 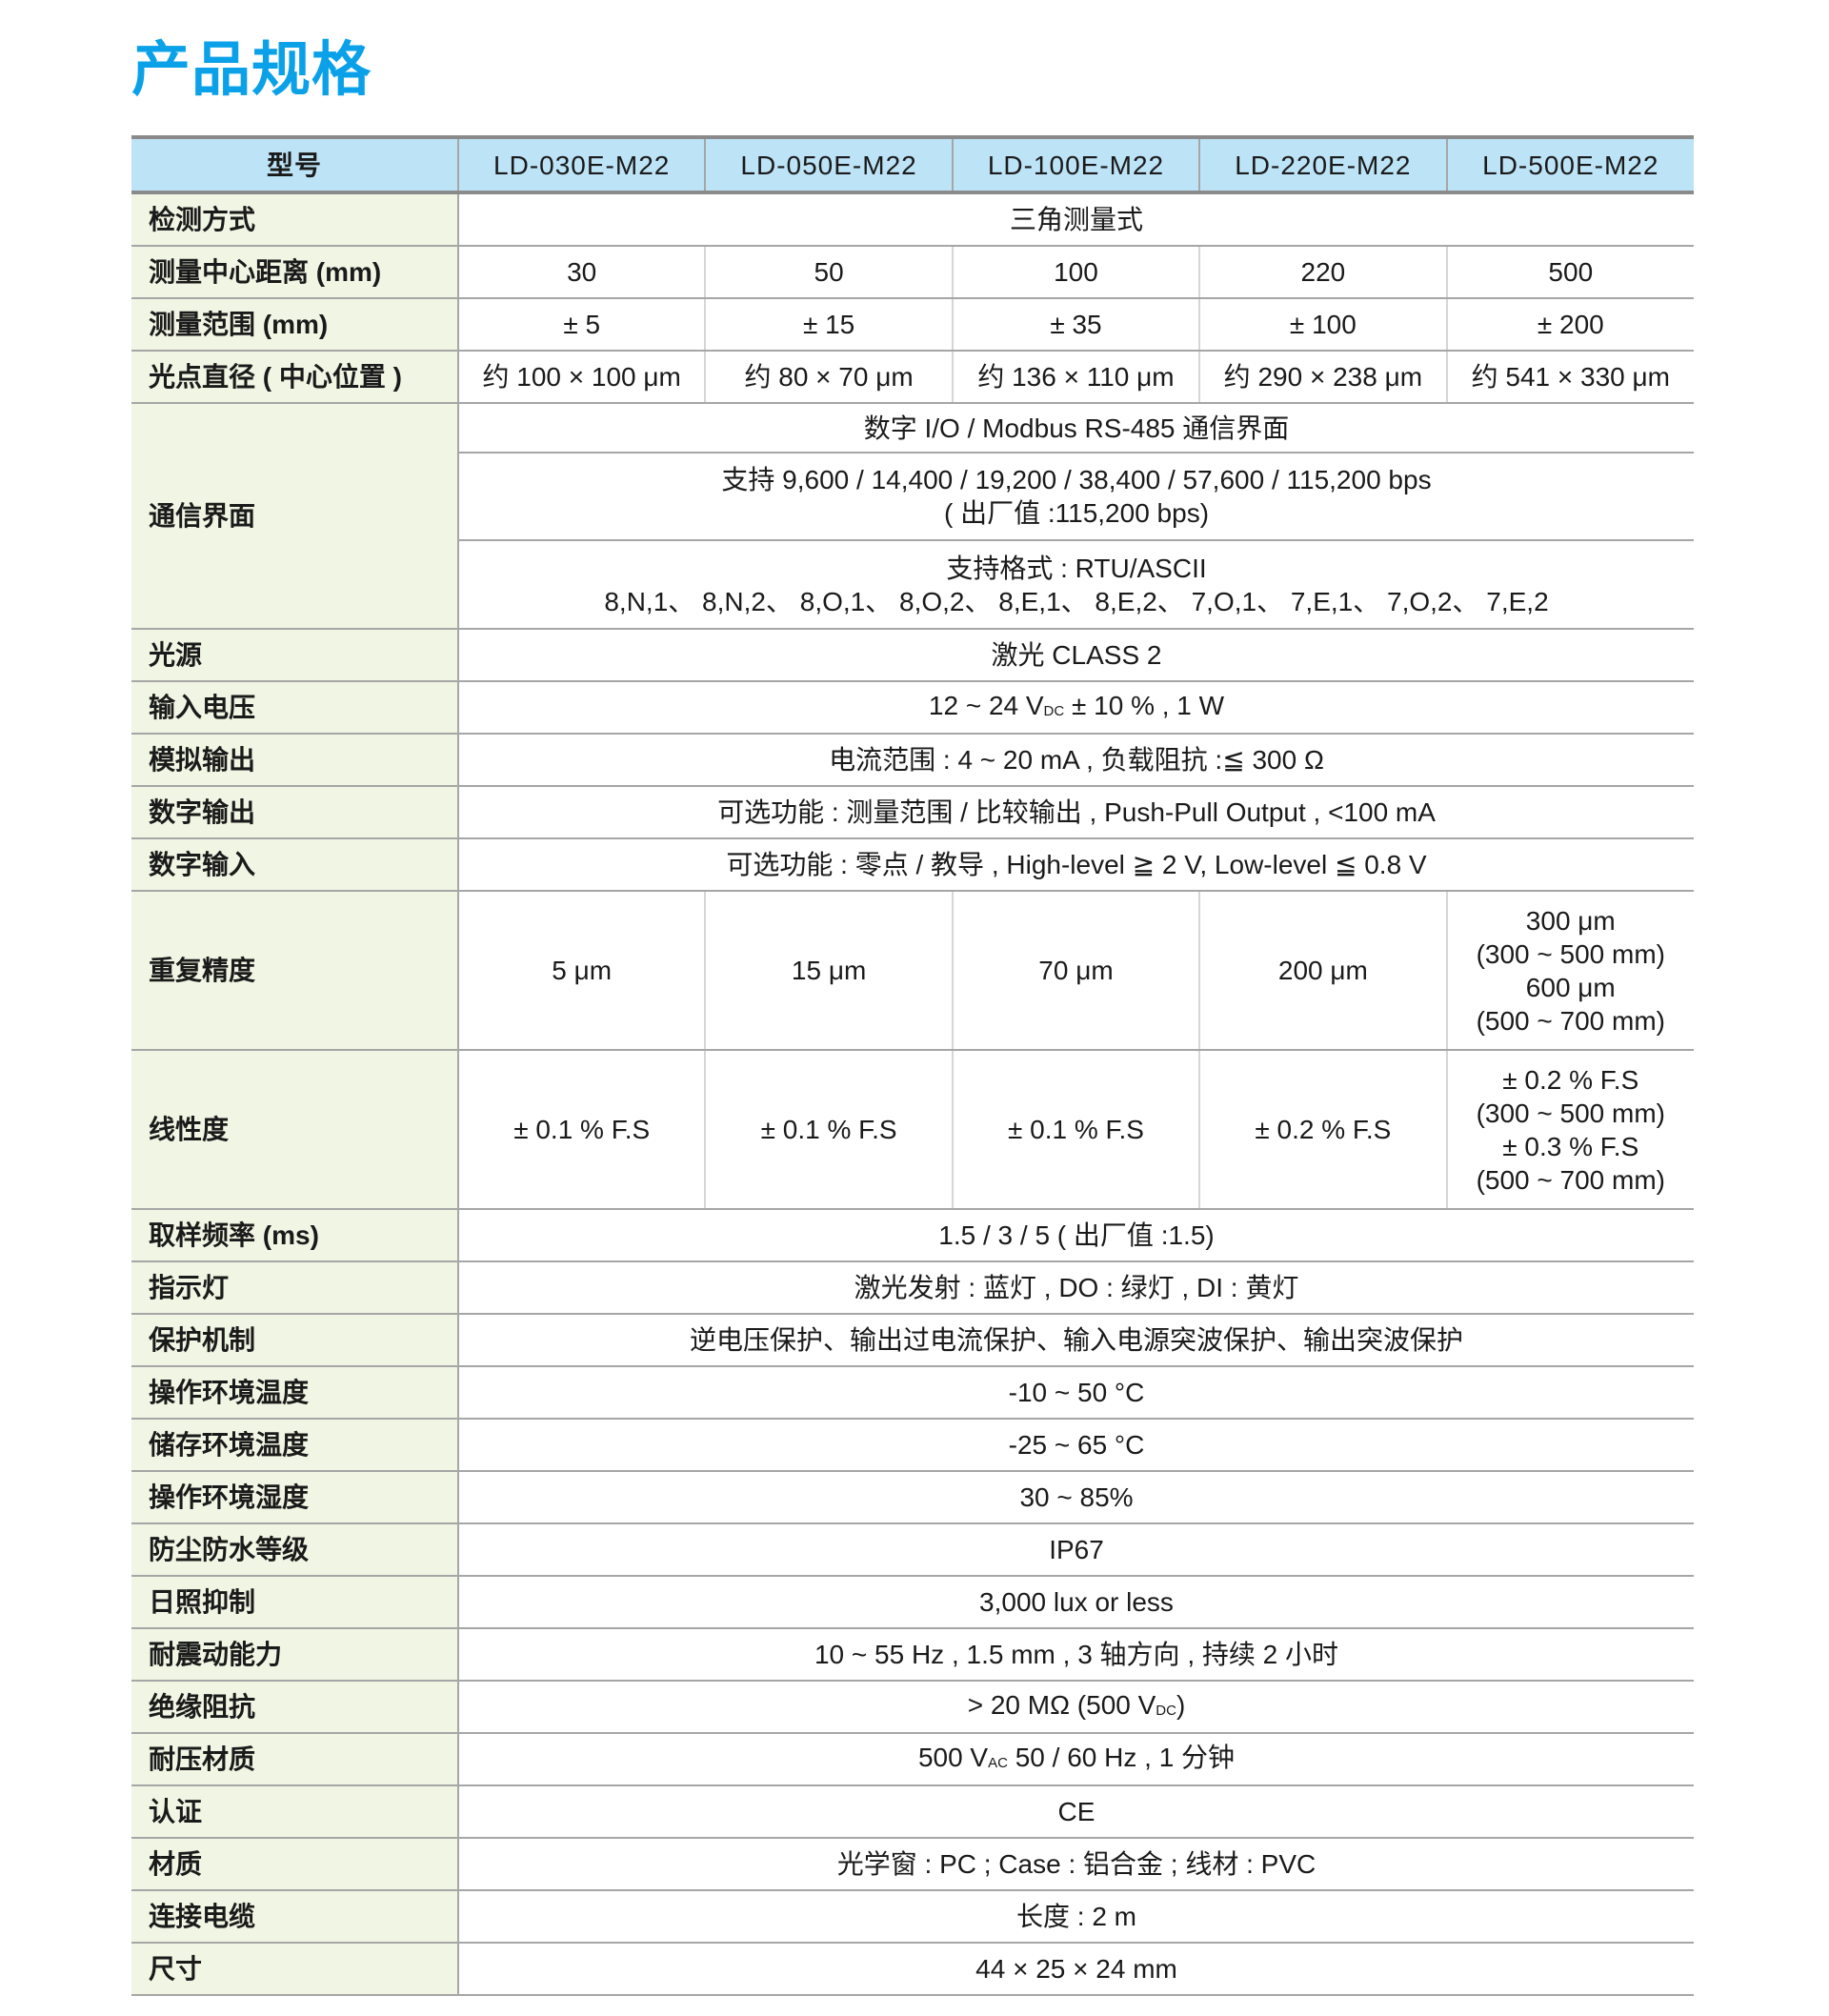 I want to click on row-label: 通信界面, so click(x=295, y=517).